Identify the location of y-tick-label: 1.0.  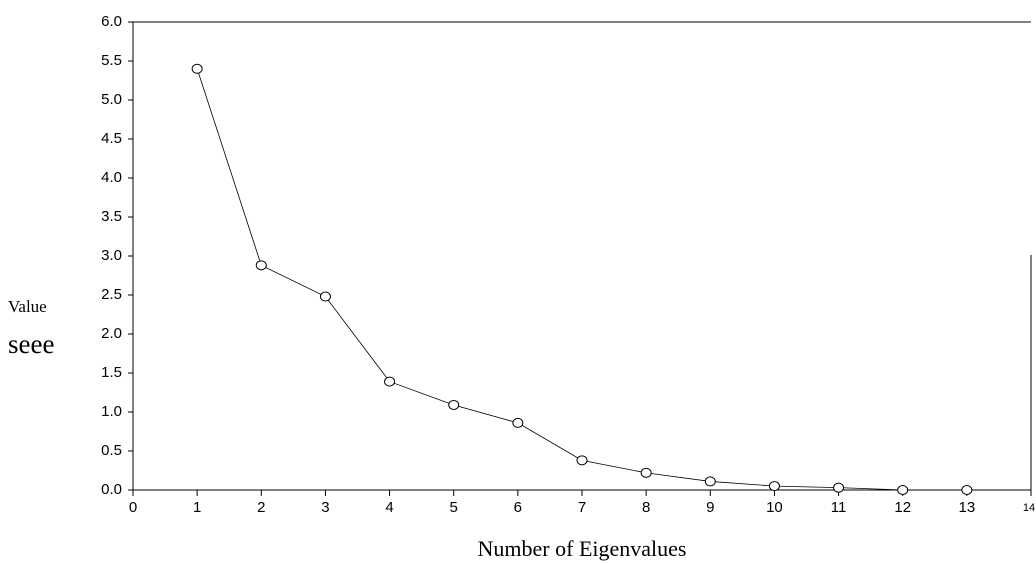
(111, 411).